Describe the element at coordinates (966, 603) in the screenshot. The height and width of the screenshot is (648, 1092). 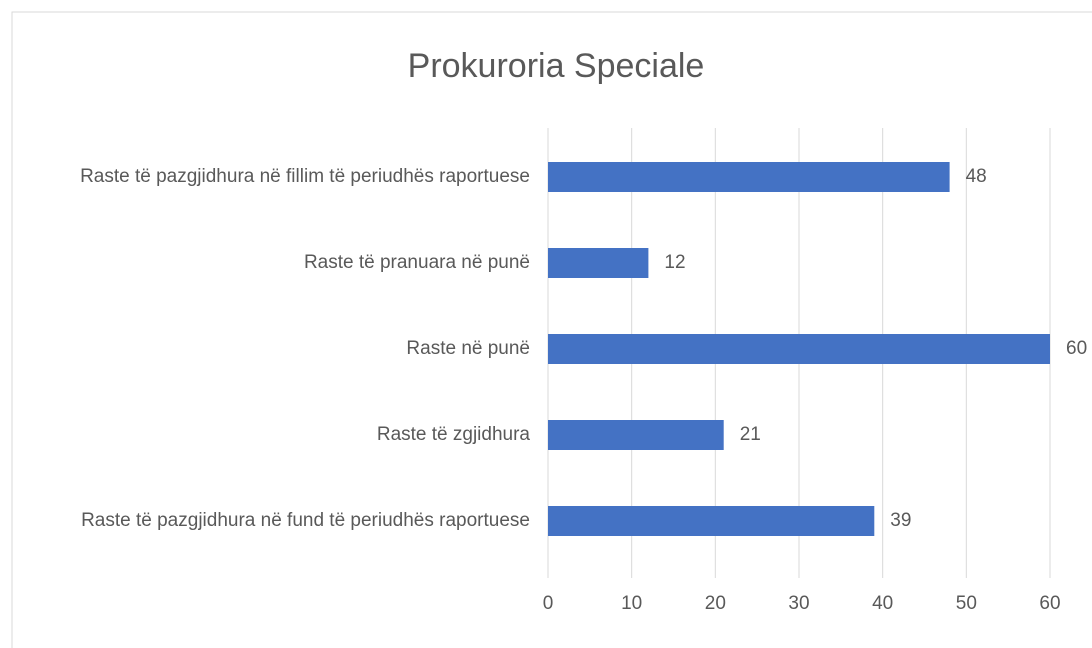
I see `x-tick-label: 50` at that location.